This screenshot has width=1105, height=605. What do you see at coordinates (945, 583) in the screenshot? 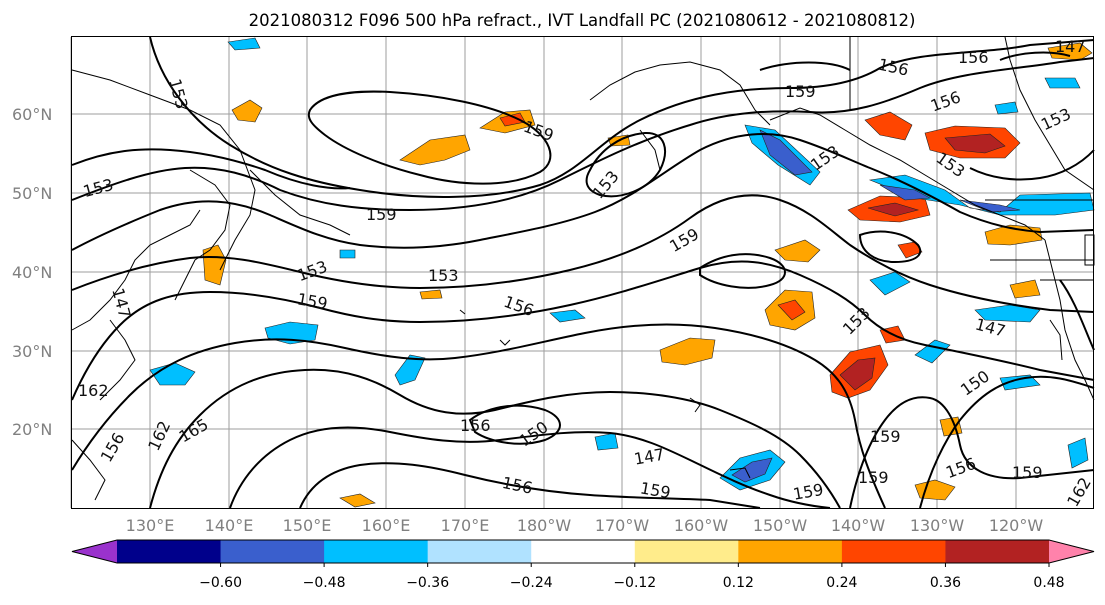
I see `colorbar-tick-label: 0.36` at bounding box center [945, 583].